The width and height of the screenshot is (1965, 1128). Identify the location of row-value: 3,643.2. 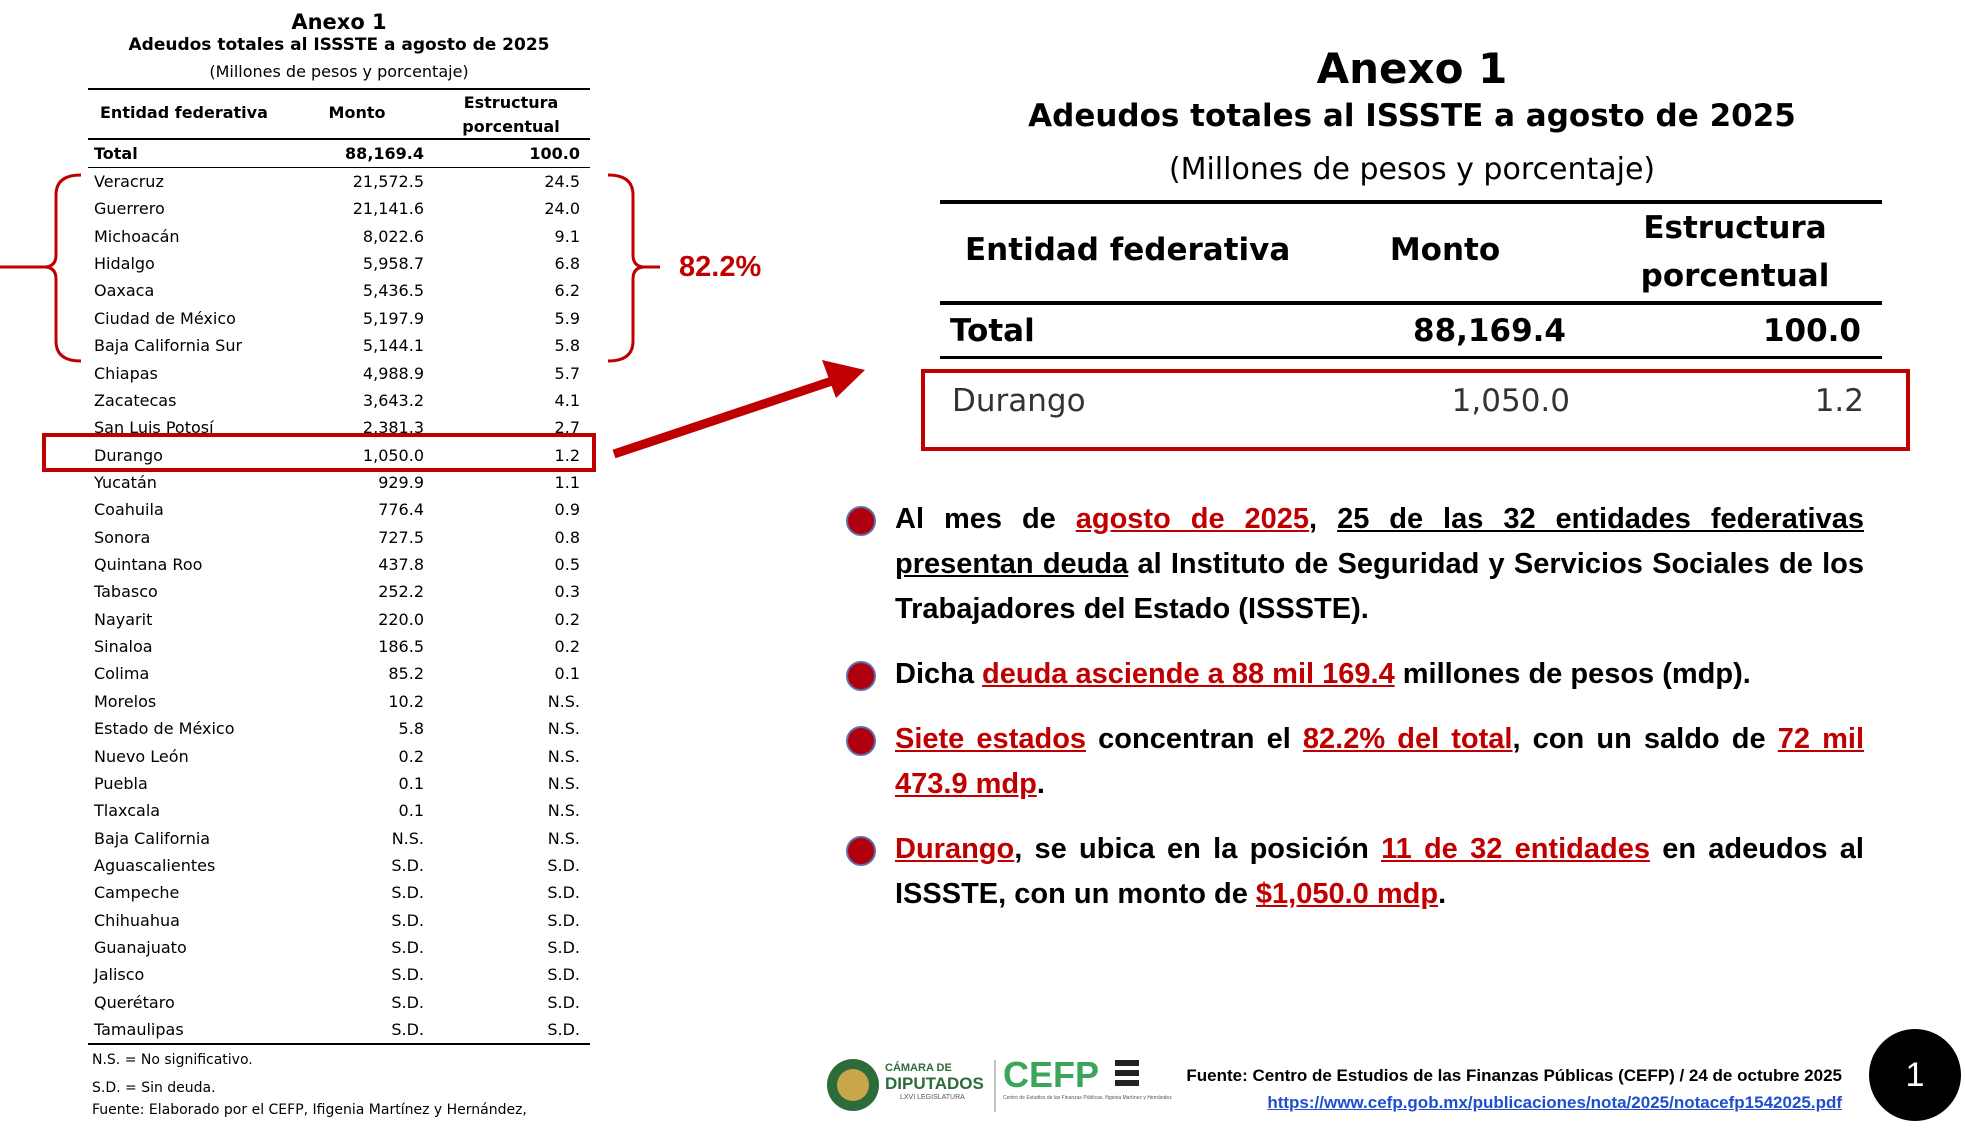
(393, 400).